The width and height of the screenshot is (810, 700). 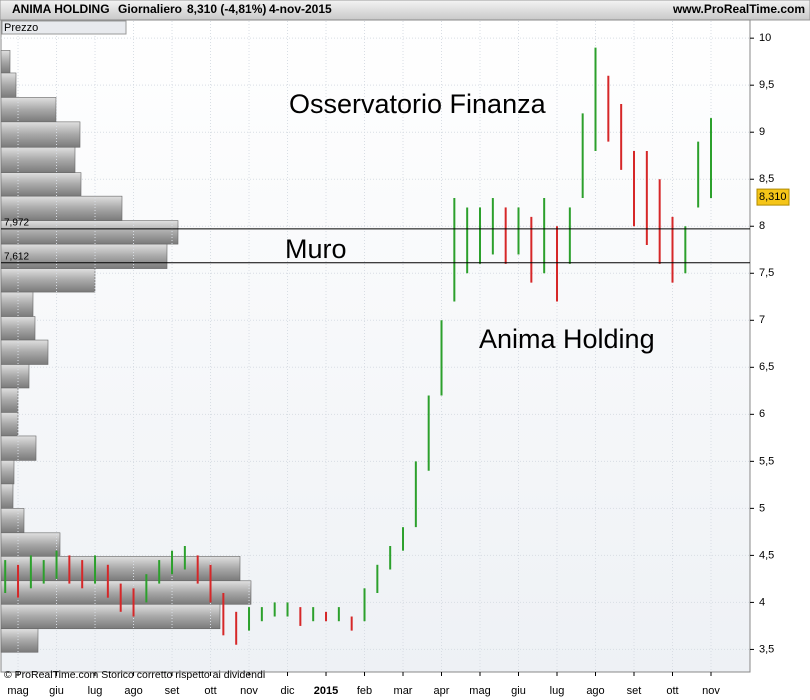 I want to click on annotation: Anima Holding, so click(x=567, y=339).